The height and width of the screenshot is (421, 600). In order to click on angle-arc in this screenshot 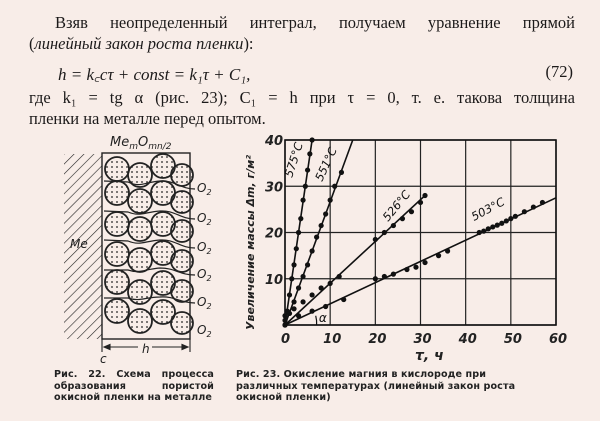, I will do `click(316, 320)`.